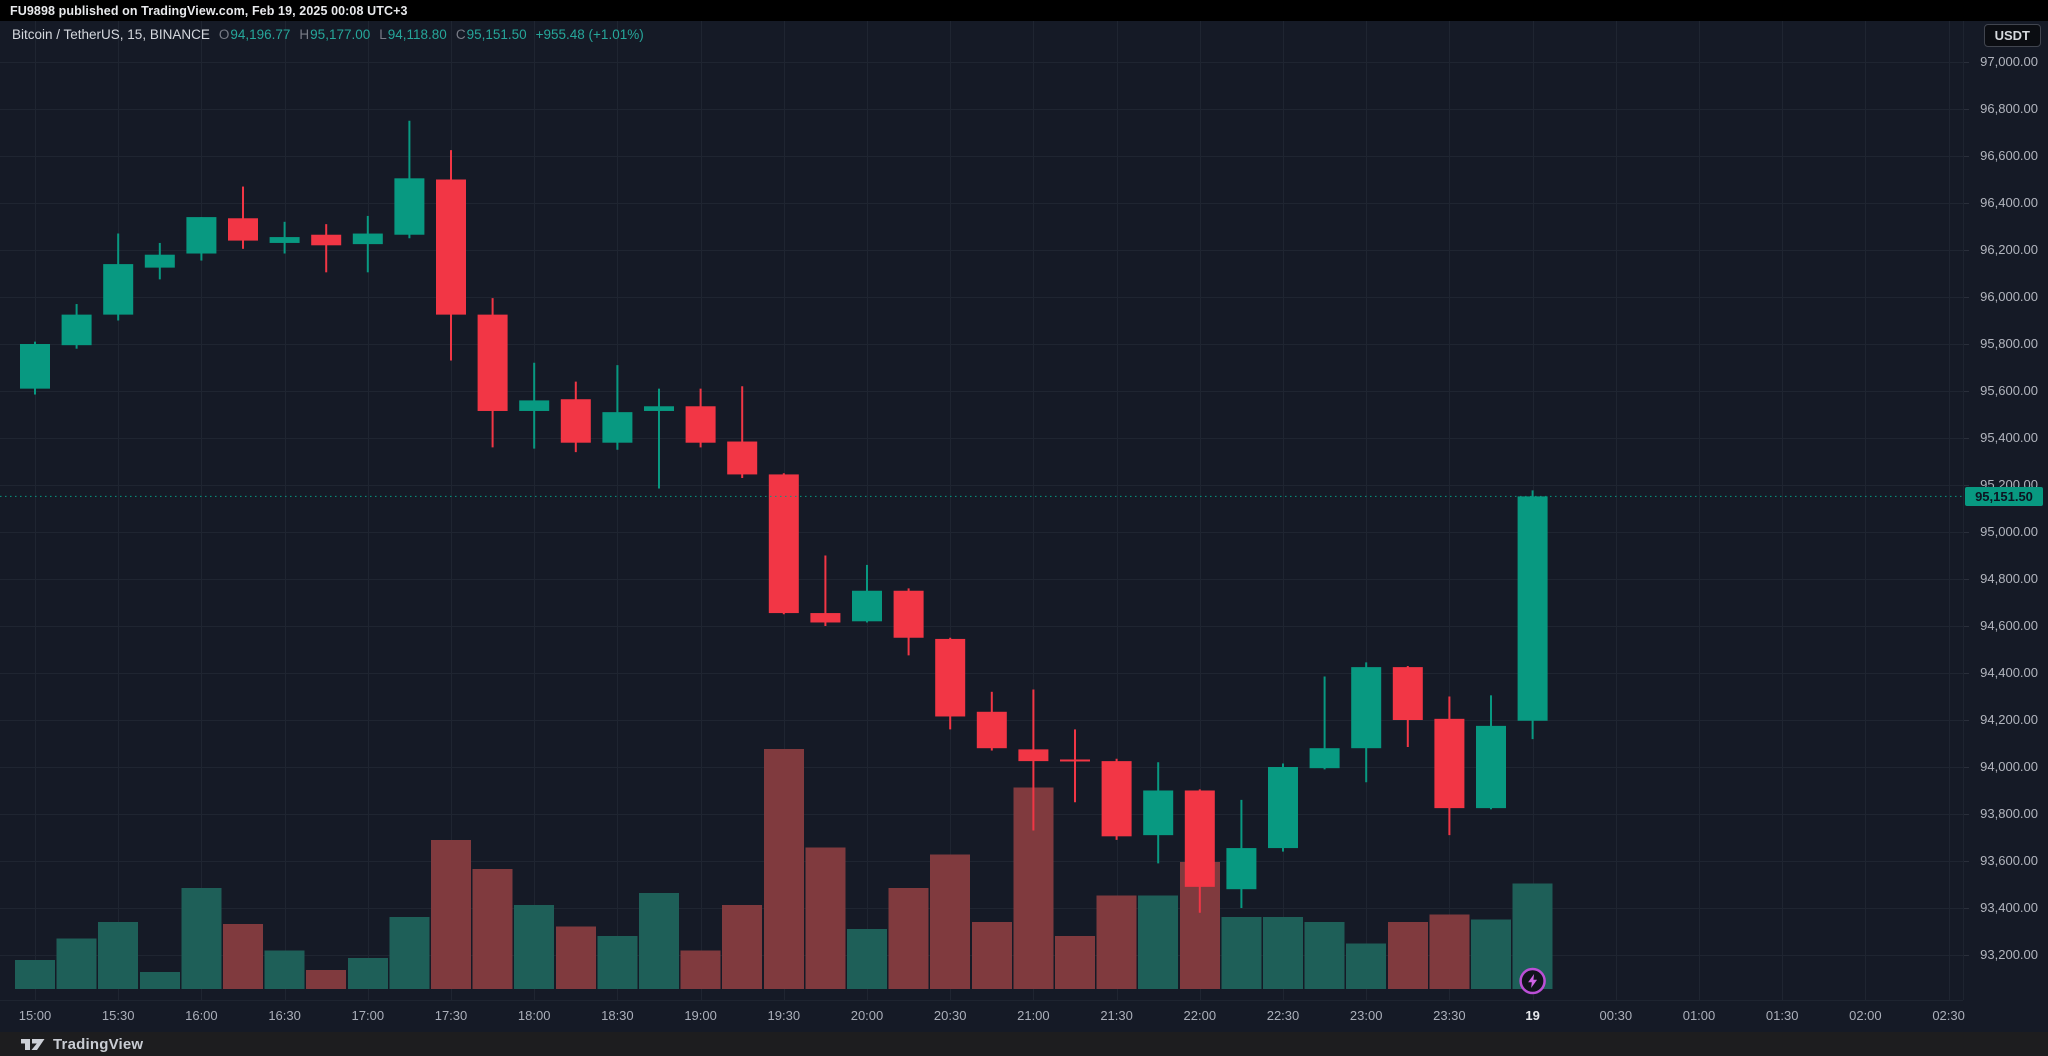  What do you see at coordinates (284, 1015) in the screenshot?
I see `time-axis-label: 16:30` at bounding box center [284, 1015].